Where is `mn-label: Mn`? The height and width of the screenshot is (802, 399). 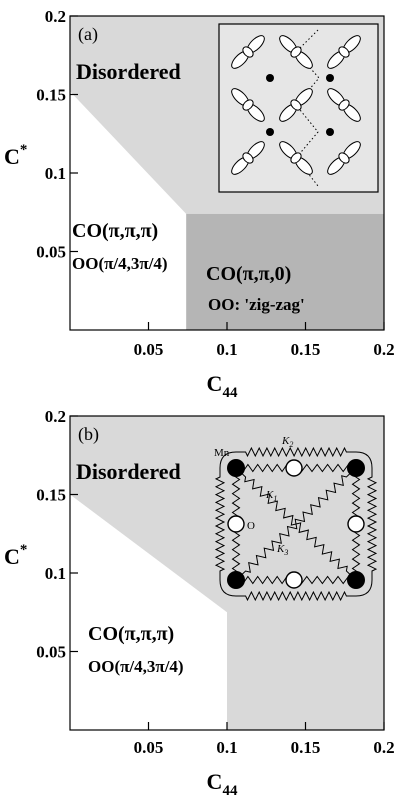 mn-label: Mn is located at coordinates (222, 453).